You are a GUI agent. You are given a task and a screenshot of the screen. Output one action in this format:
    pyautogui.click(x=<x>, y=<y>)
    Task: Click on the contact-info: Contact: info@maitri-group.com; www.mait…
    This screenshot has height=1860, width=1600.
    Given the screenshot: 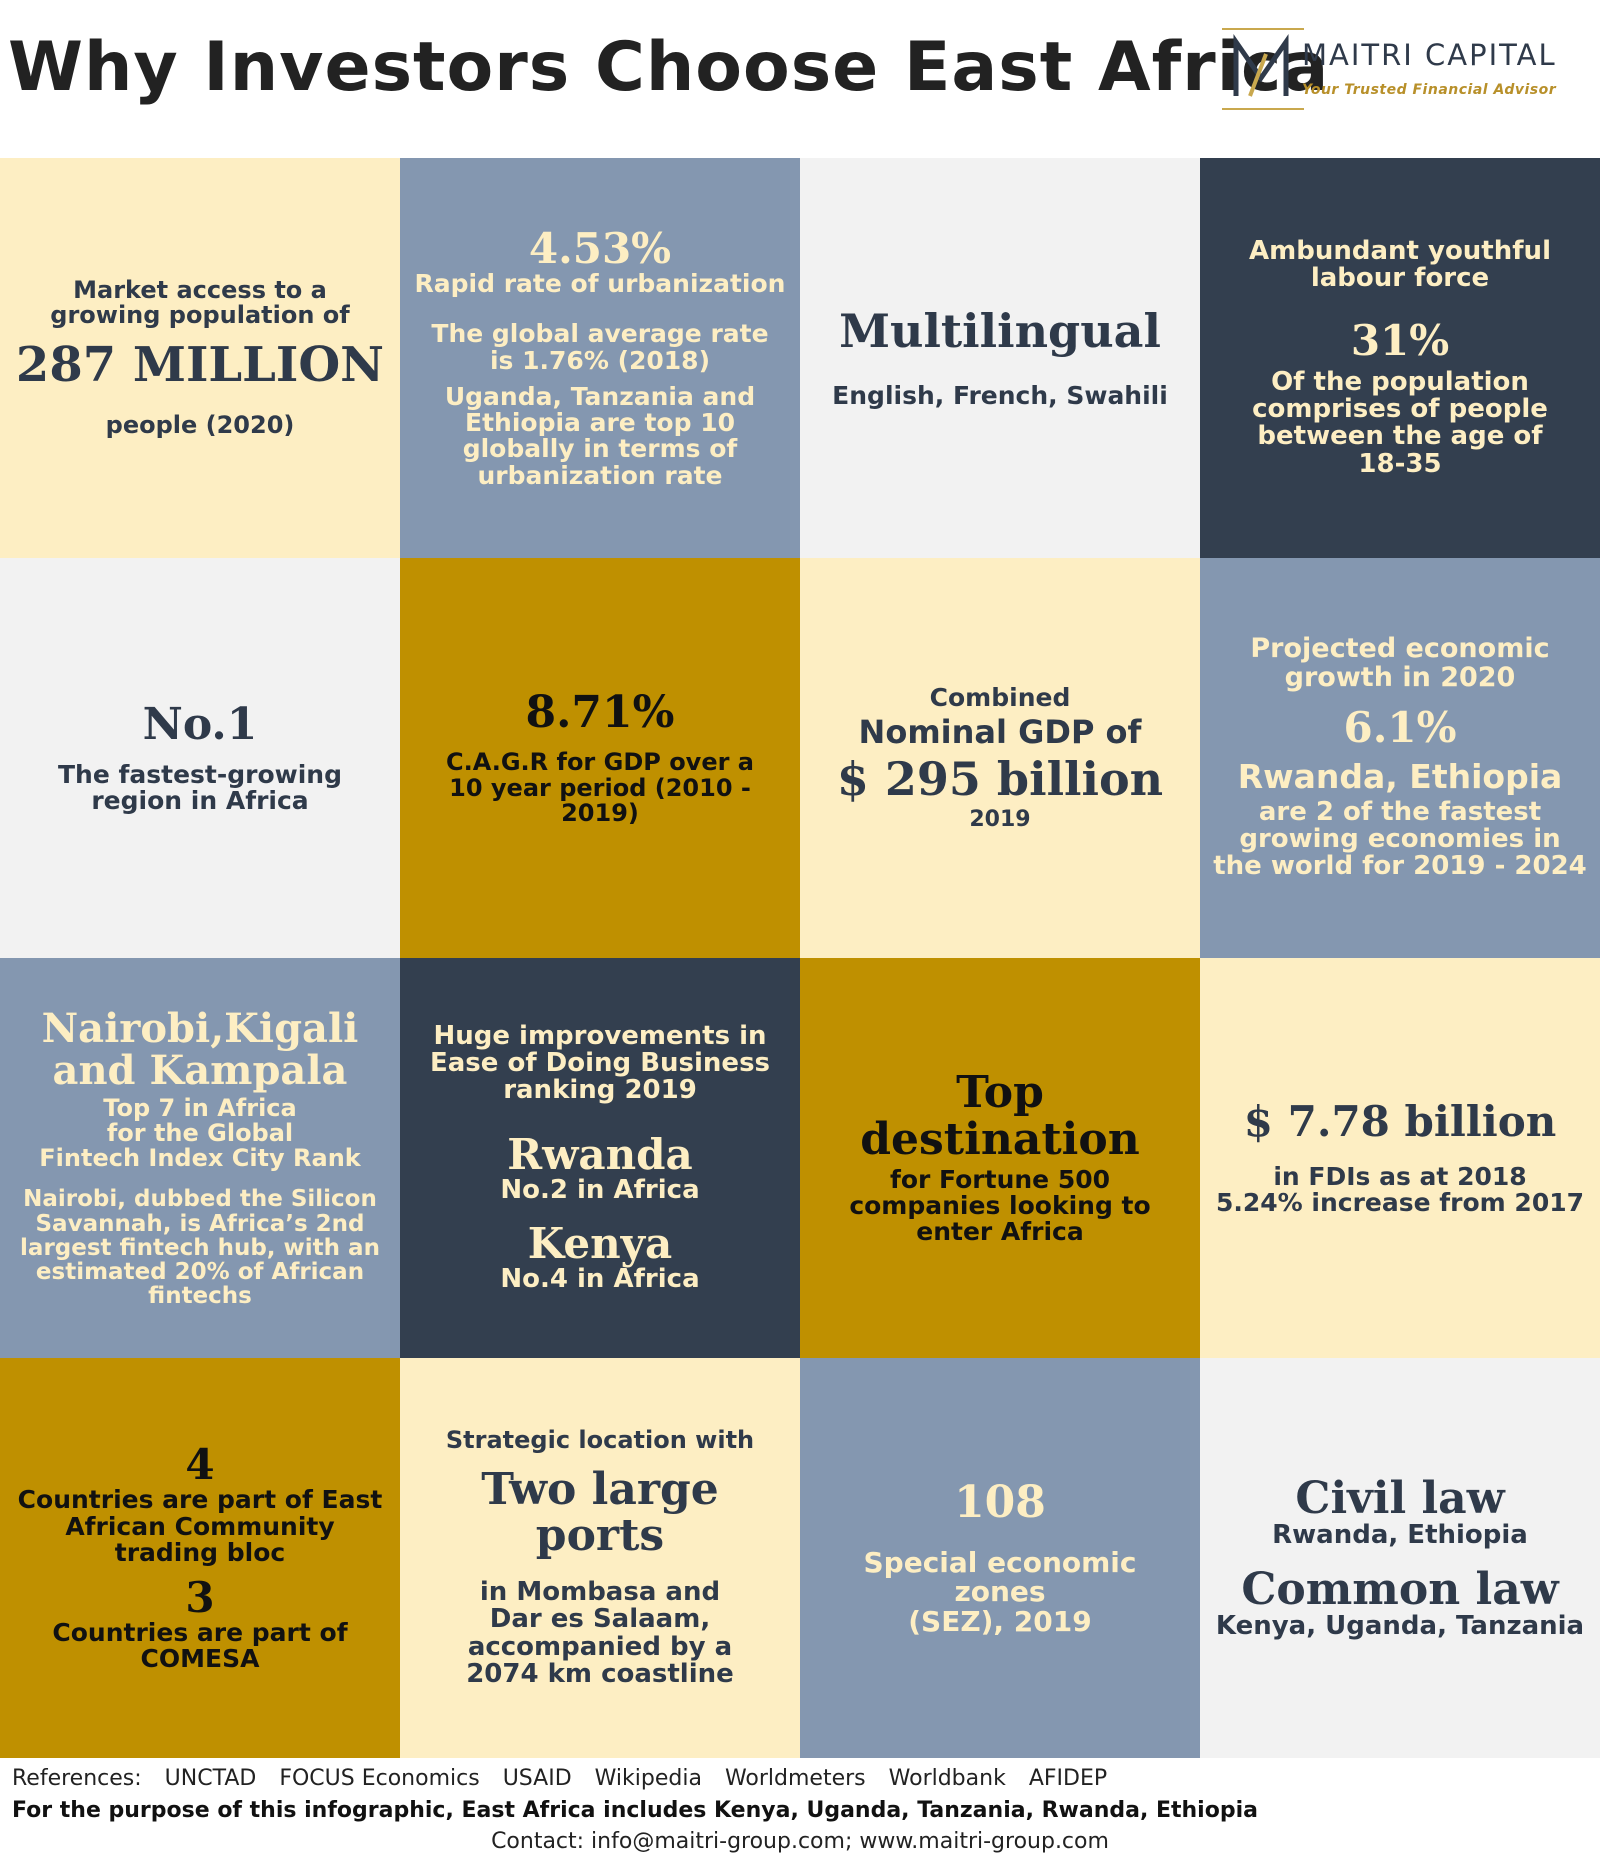 What is the action you would take?
    pyautogui.click(x=800, y=1841)
    